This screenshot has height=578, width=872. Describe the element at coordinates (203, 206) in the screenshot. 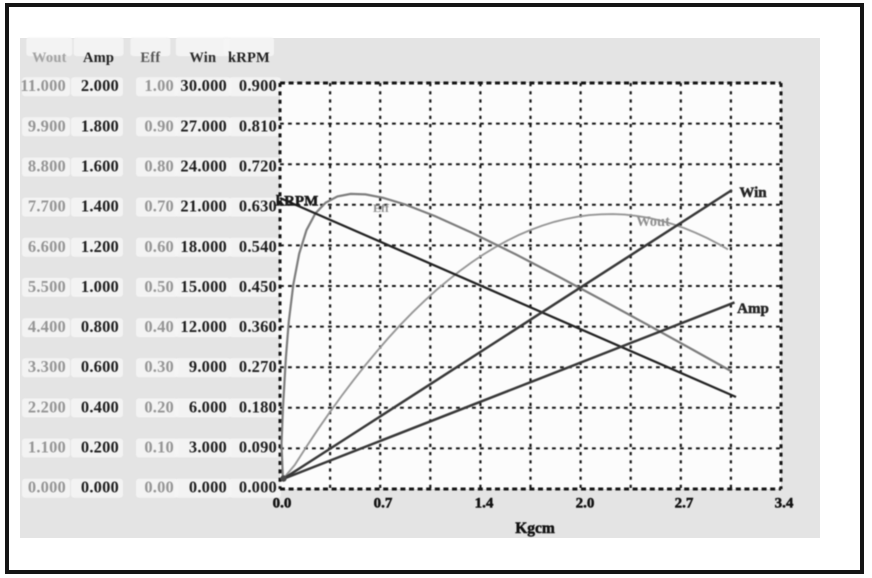

I see `svg-text: 21.000` at that location.